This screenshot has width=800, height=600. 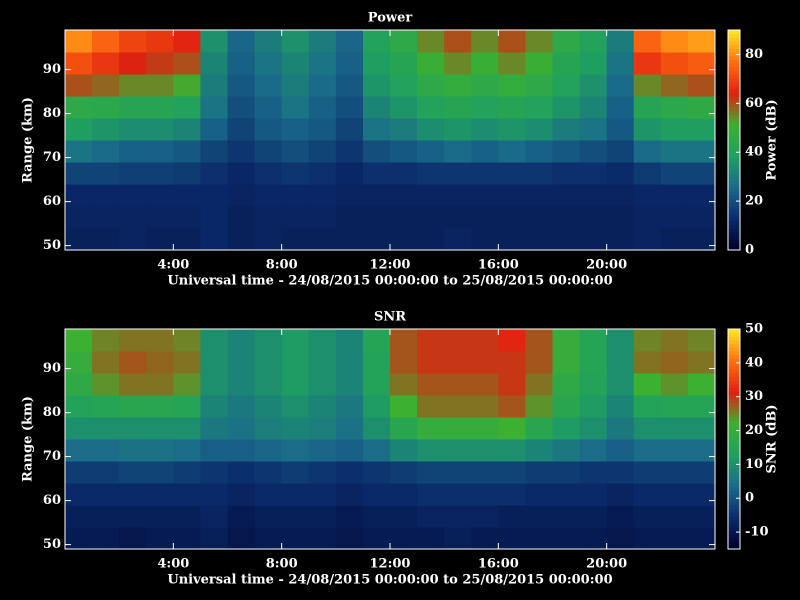 I want to click on y-tick-label: 60, so click(x=52, y=500).